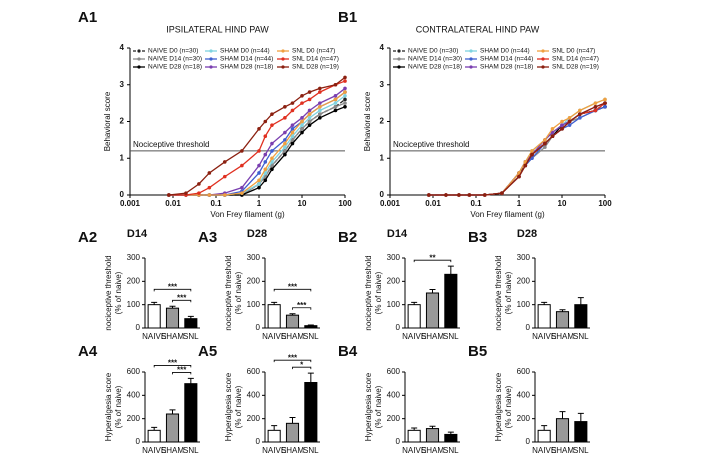  What do you see at coordinates (398, 441) in the screenshot?
I see `y-tick-label: 0` at bounding box center [398, 441].